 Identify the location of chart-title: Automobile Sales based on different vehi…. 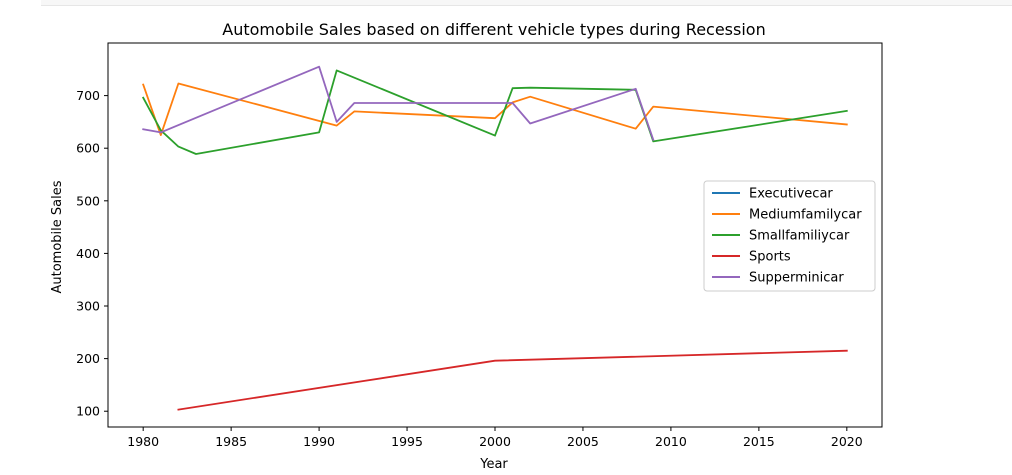
(493, 29).